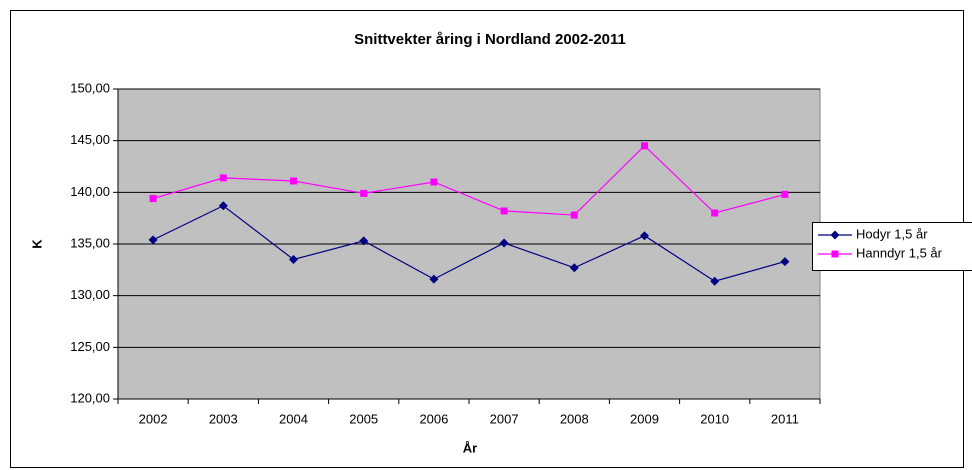  What do you see at coordinates (504, 418) in the screenshot?
I see `x-tick-label: 2007` at bounding box center [504, 418].